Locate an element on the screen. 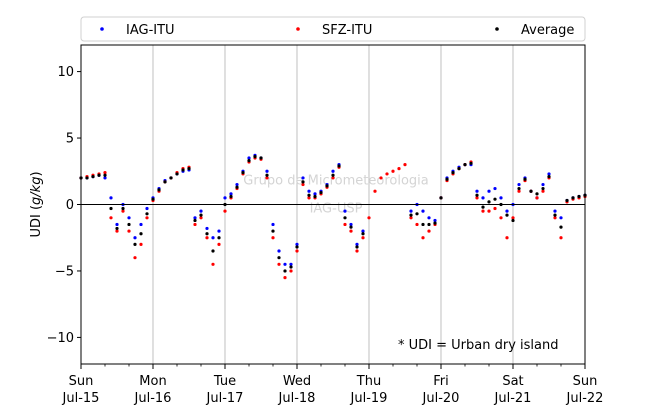 Image resolution: width=650 pixels, height=413 pixels. legend-label: SFZ-ITU is located at coordinates (347, 30).